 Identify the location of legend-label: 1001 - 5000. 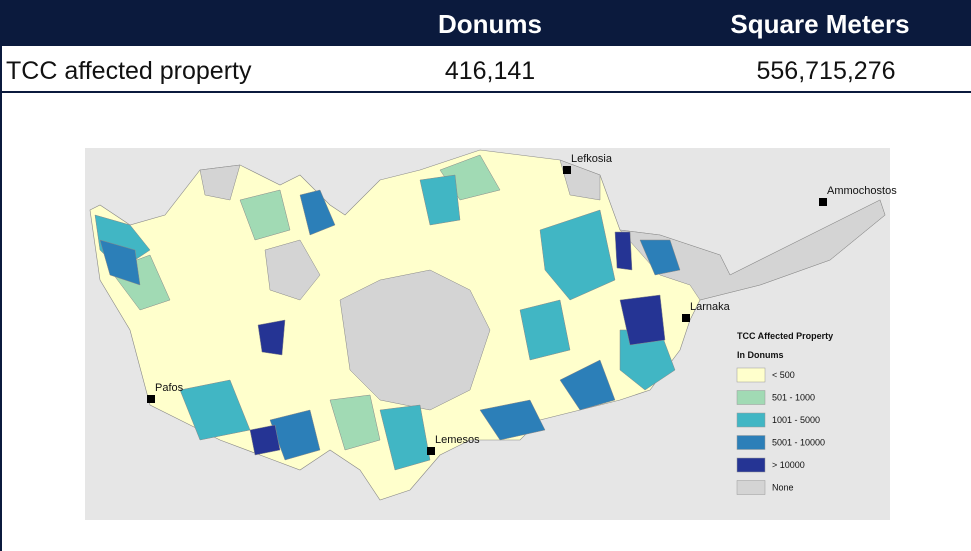
(796, 420).